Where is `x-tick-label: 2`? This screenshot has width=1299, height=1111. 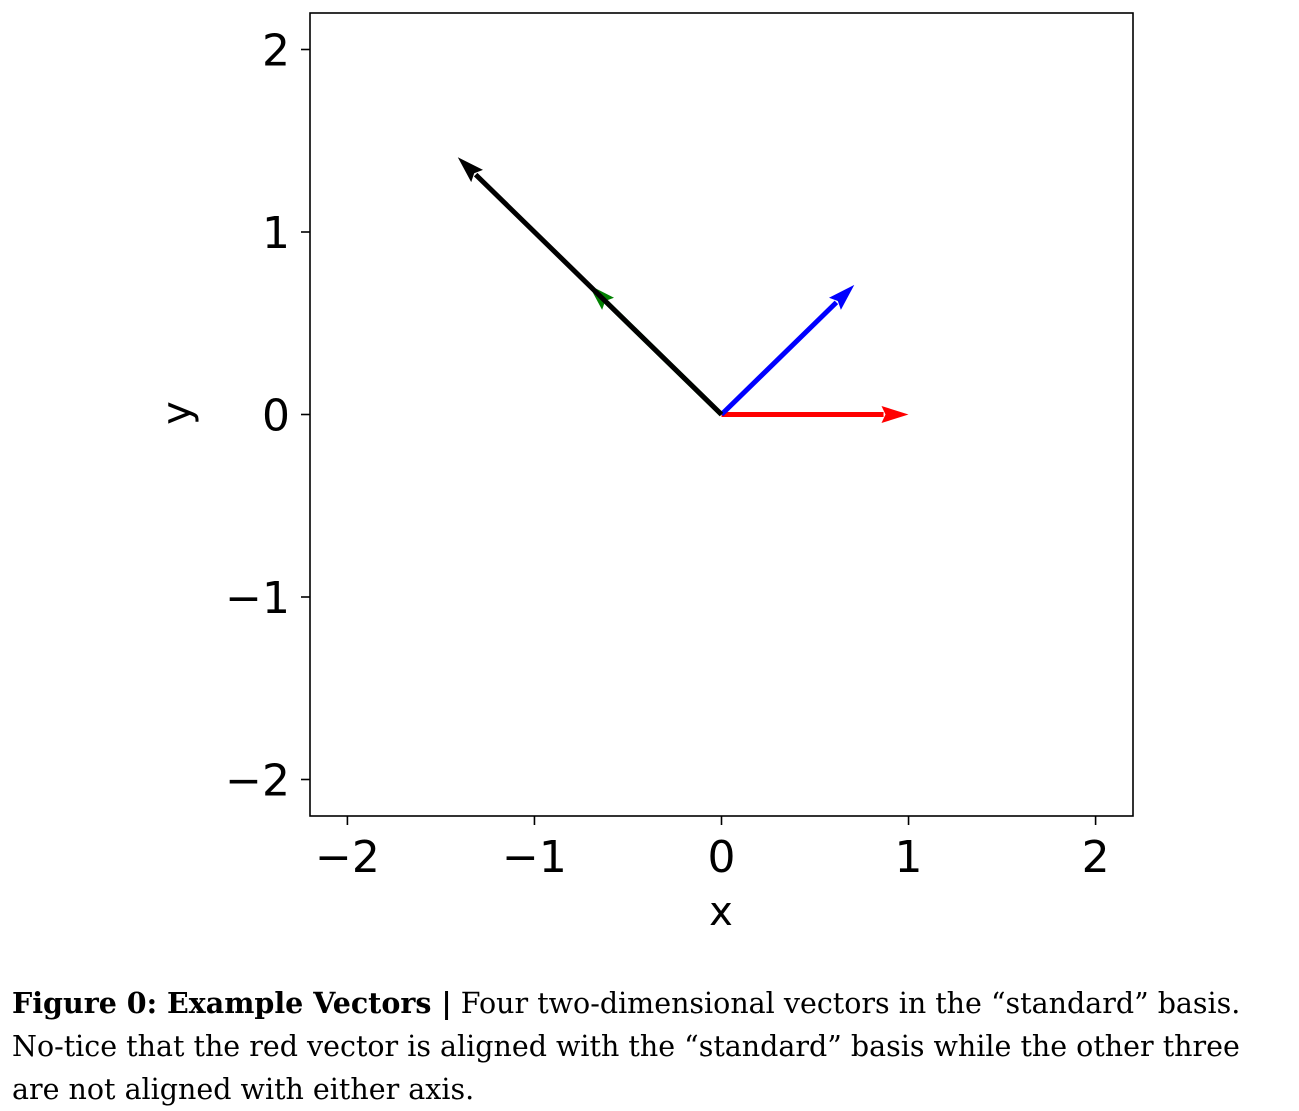
x-tick-label: 2 is located at coordinates (1096, 857).